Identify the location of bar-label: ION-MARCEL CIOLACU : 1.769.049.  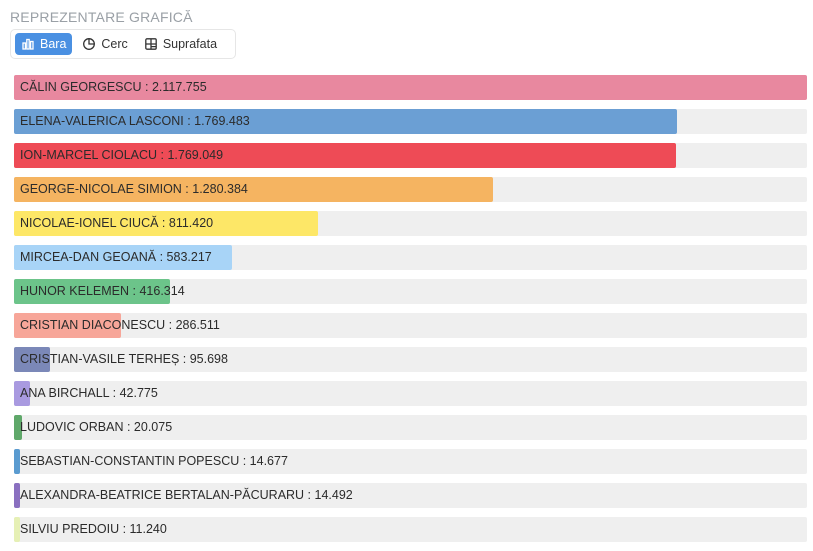
(122, 155).